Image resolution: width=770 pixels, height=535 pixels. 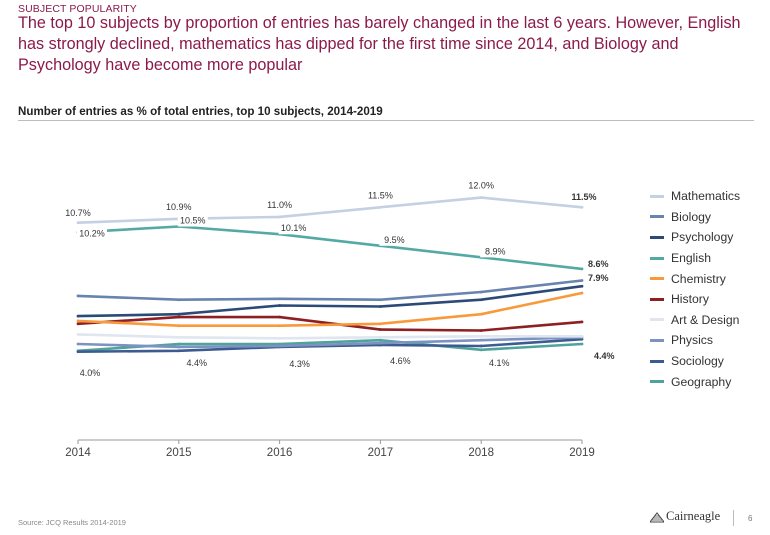 I want to click on point-biology-2016, so click(x=279, y=299).